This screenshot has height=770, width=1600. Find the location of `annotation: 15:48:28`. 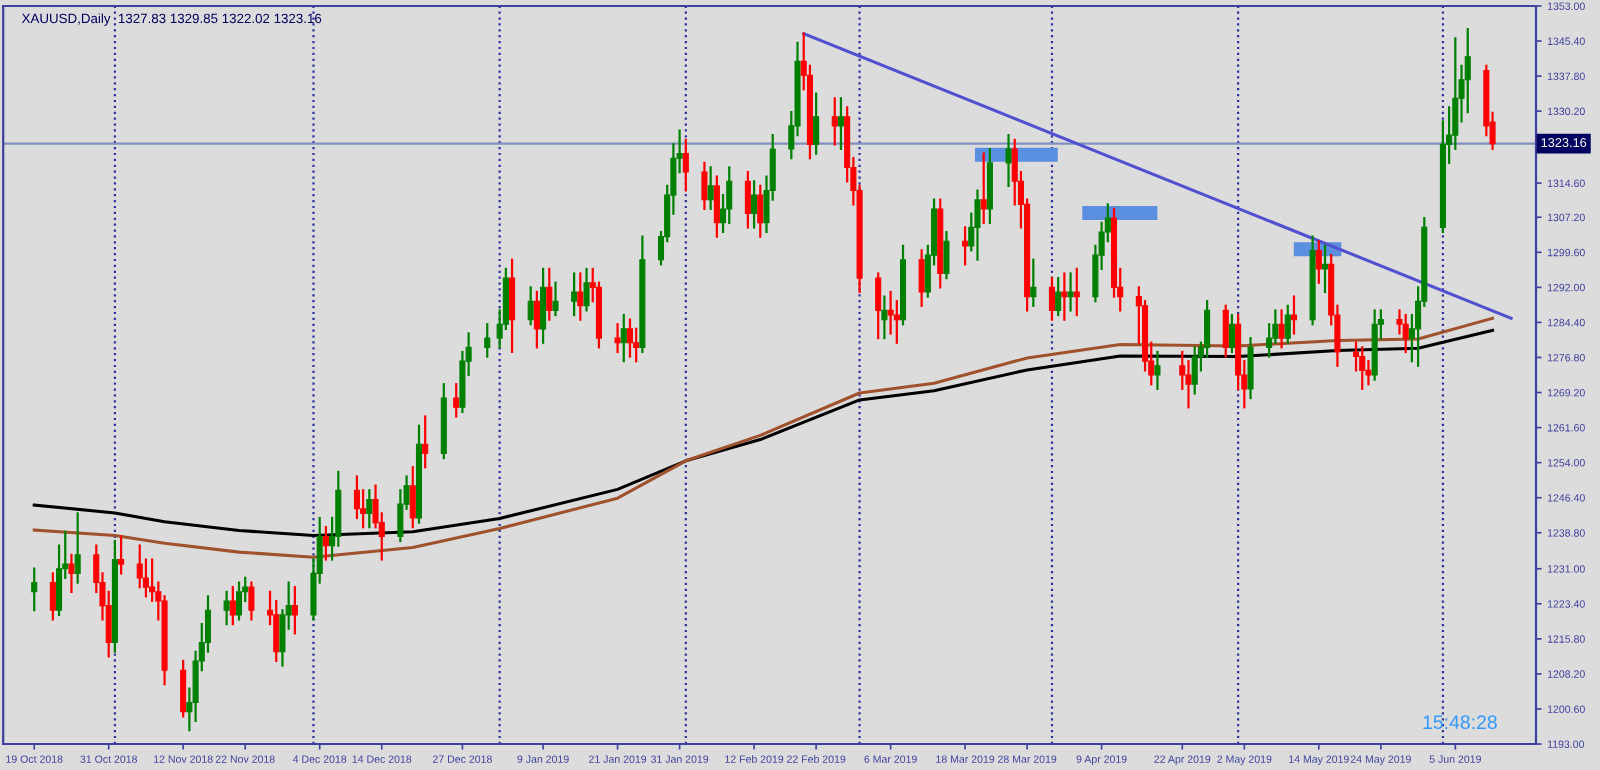

annotation: 15:48:28 is located at coordinates (1460, 722).